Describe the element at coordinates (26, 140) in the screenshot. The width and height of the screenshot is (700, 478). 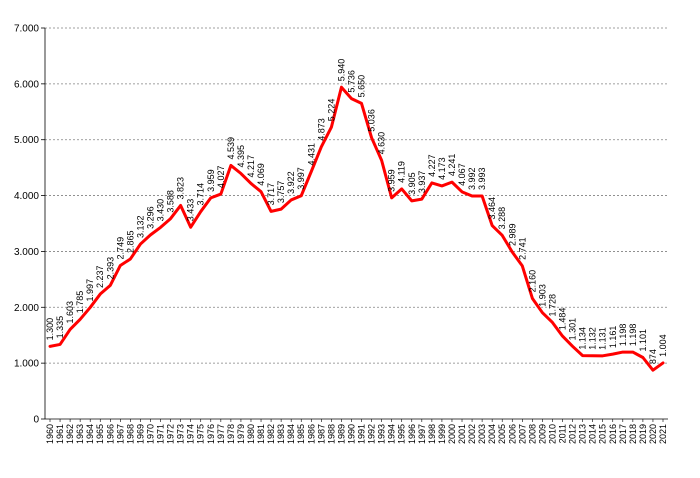
I see `y-tick-label: 5.000` at that location.